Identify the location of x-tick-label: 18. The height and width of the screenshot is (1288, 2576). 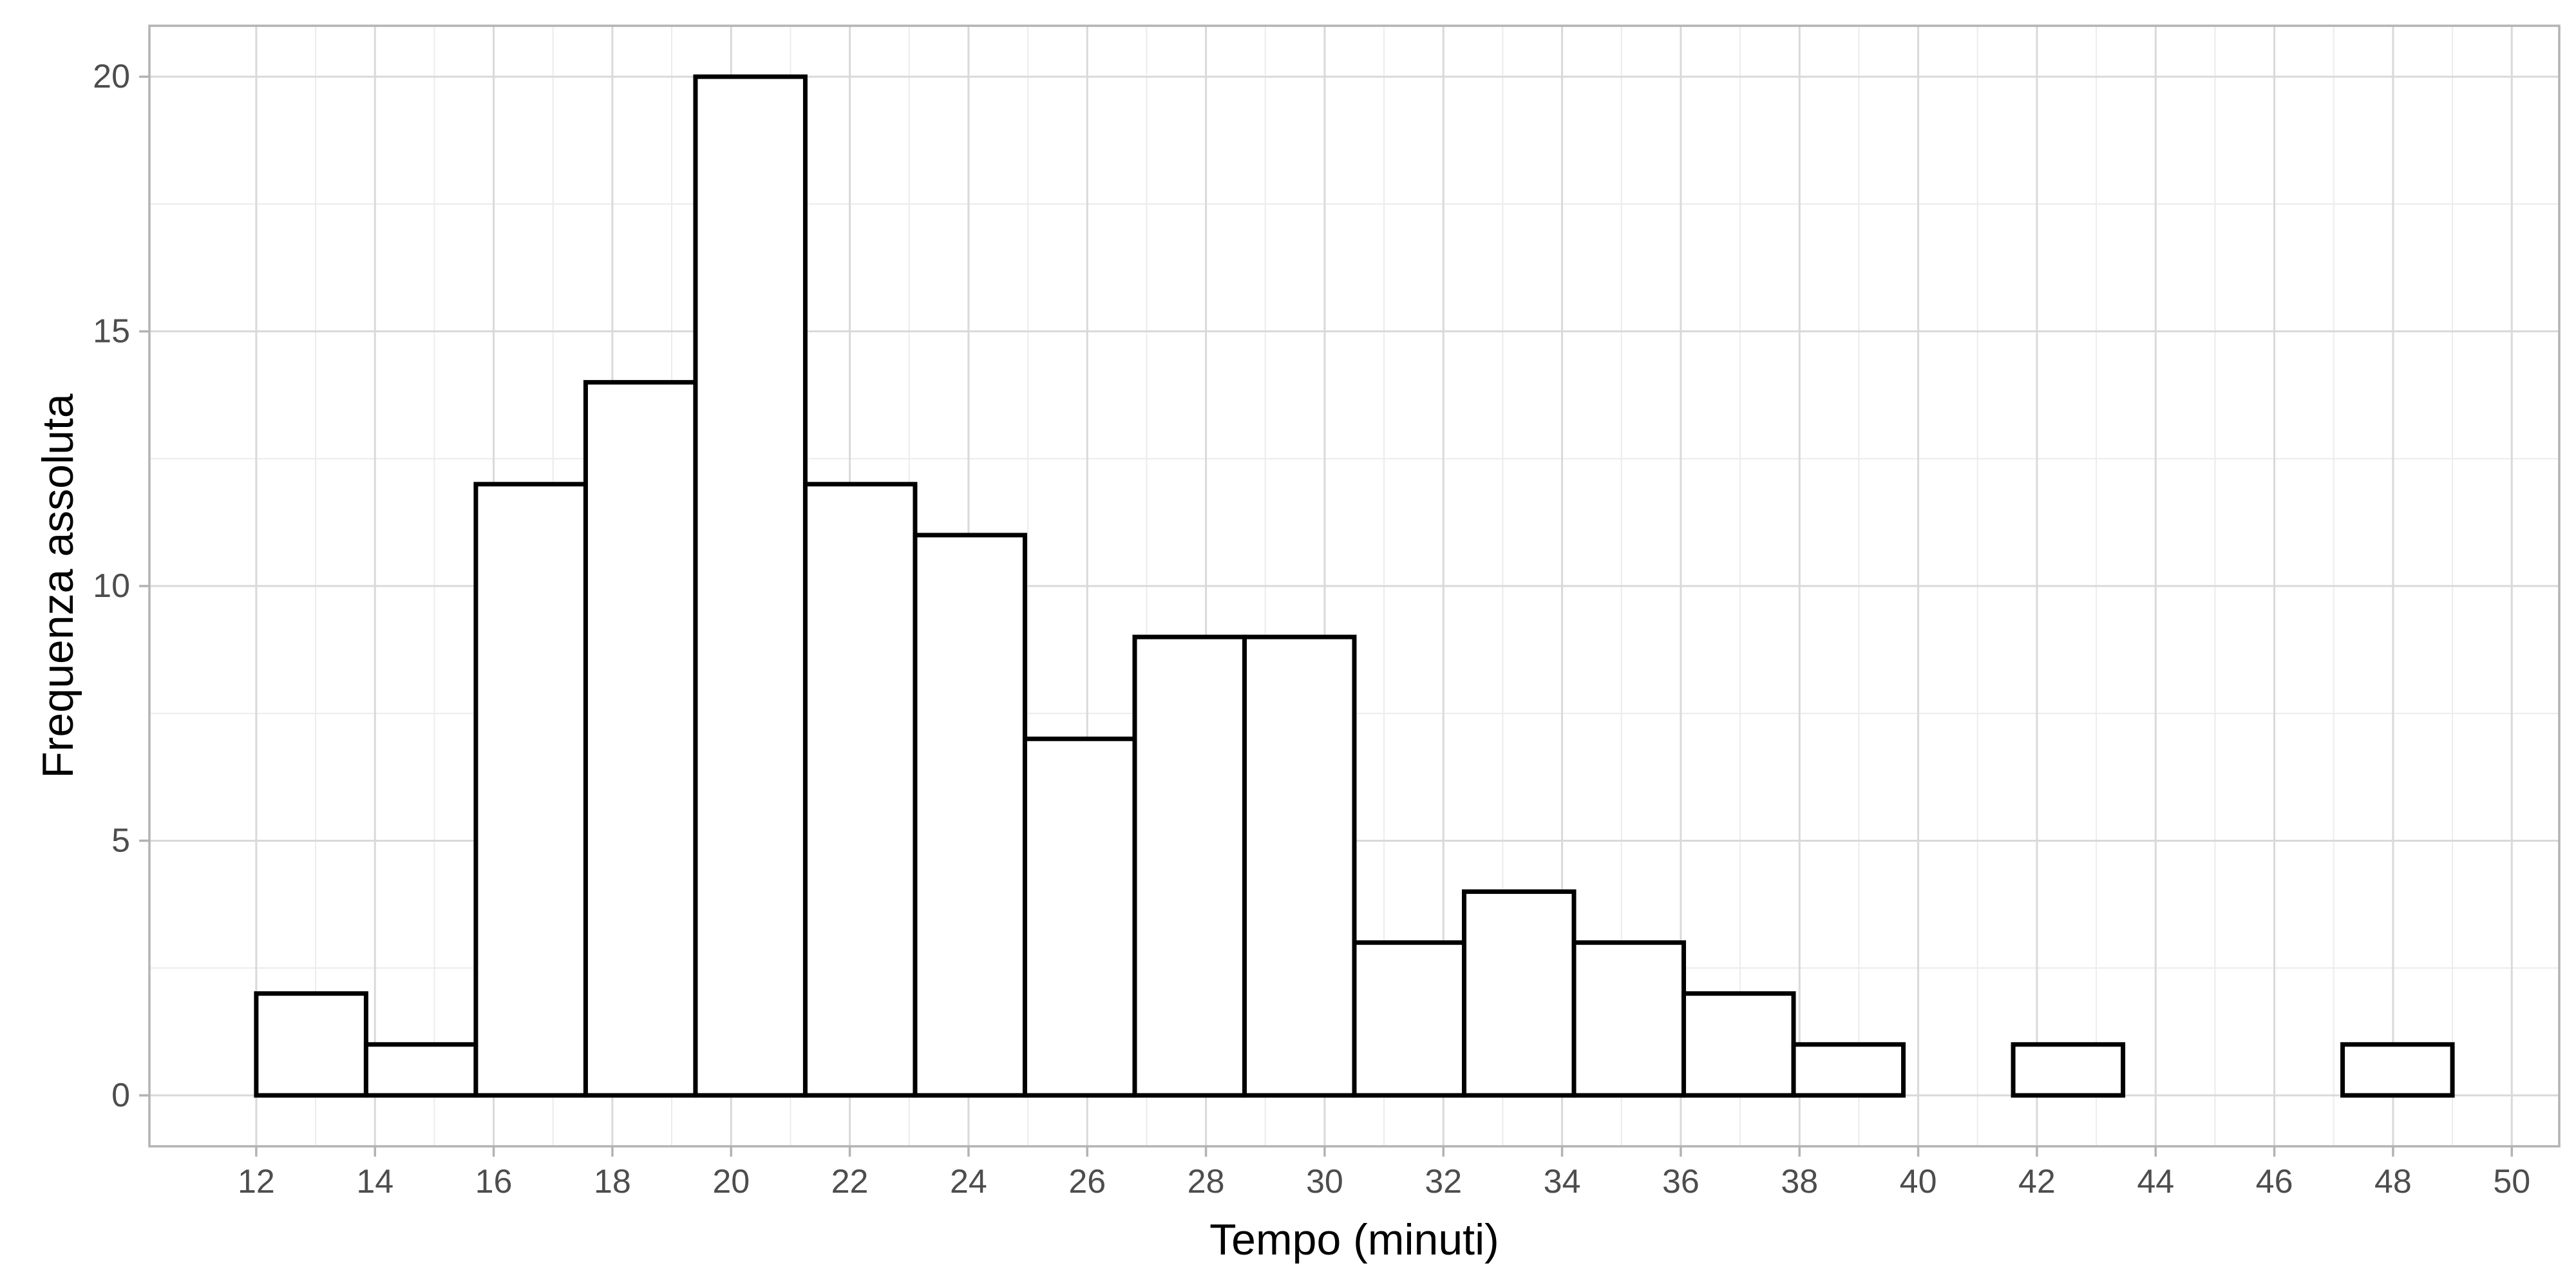
(612, 1181).